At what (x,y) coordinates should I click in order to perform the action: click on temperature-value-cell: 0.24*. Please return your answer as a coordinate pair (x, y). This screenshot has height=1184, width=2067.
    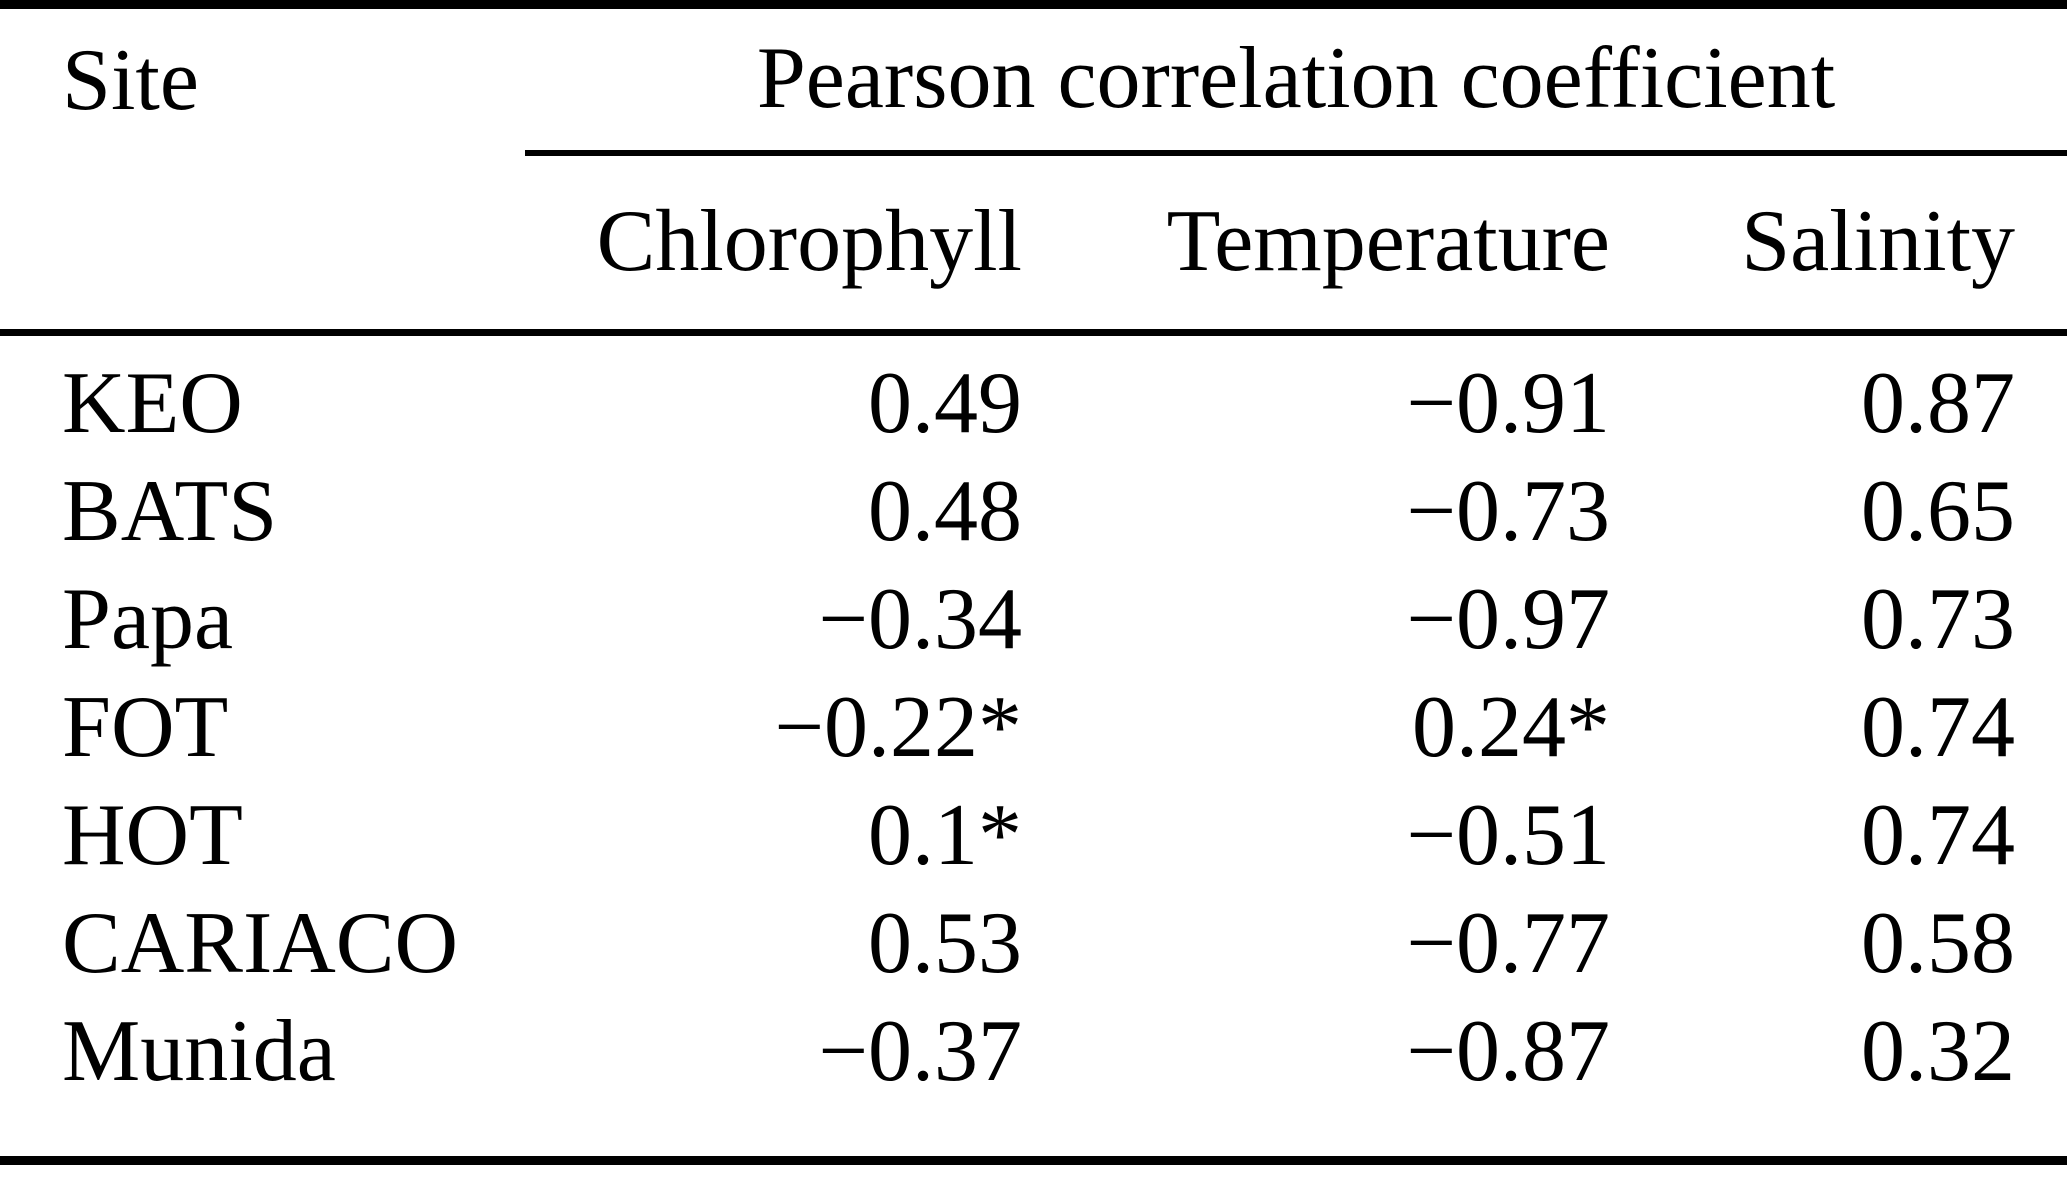
    Looking at the image, I should click on (1511, 727).